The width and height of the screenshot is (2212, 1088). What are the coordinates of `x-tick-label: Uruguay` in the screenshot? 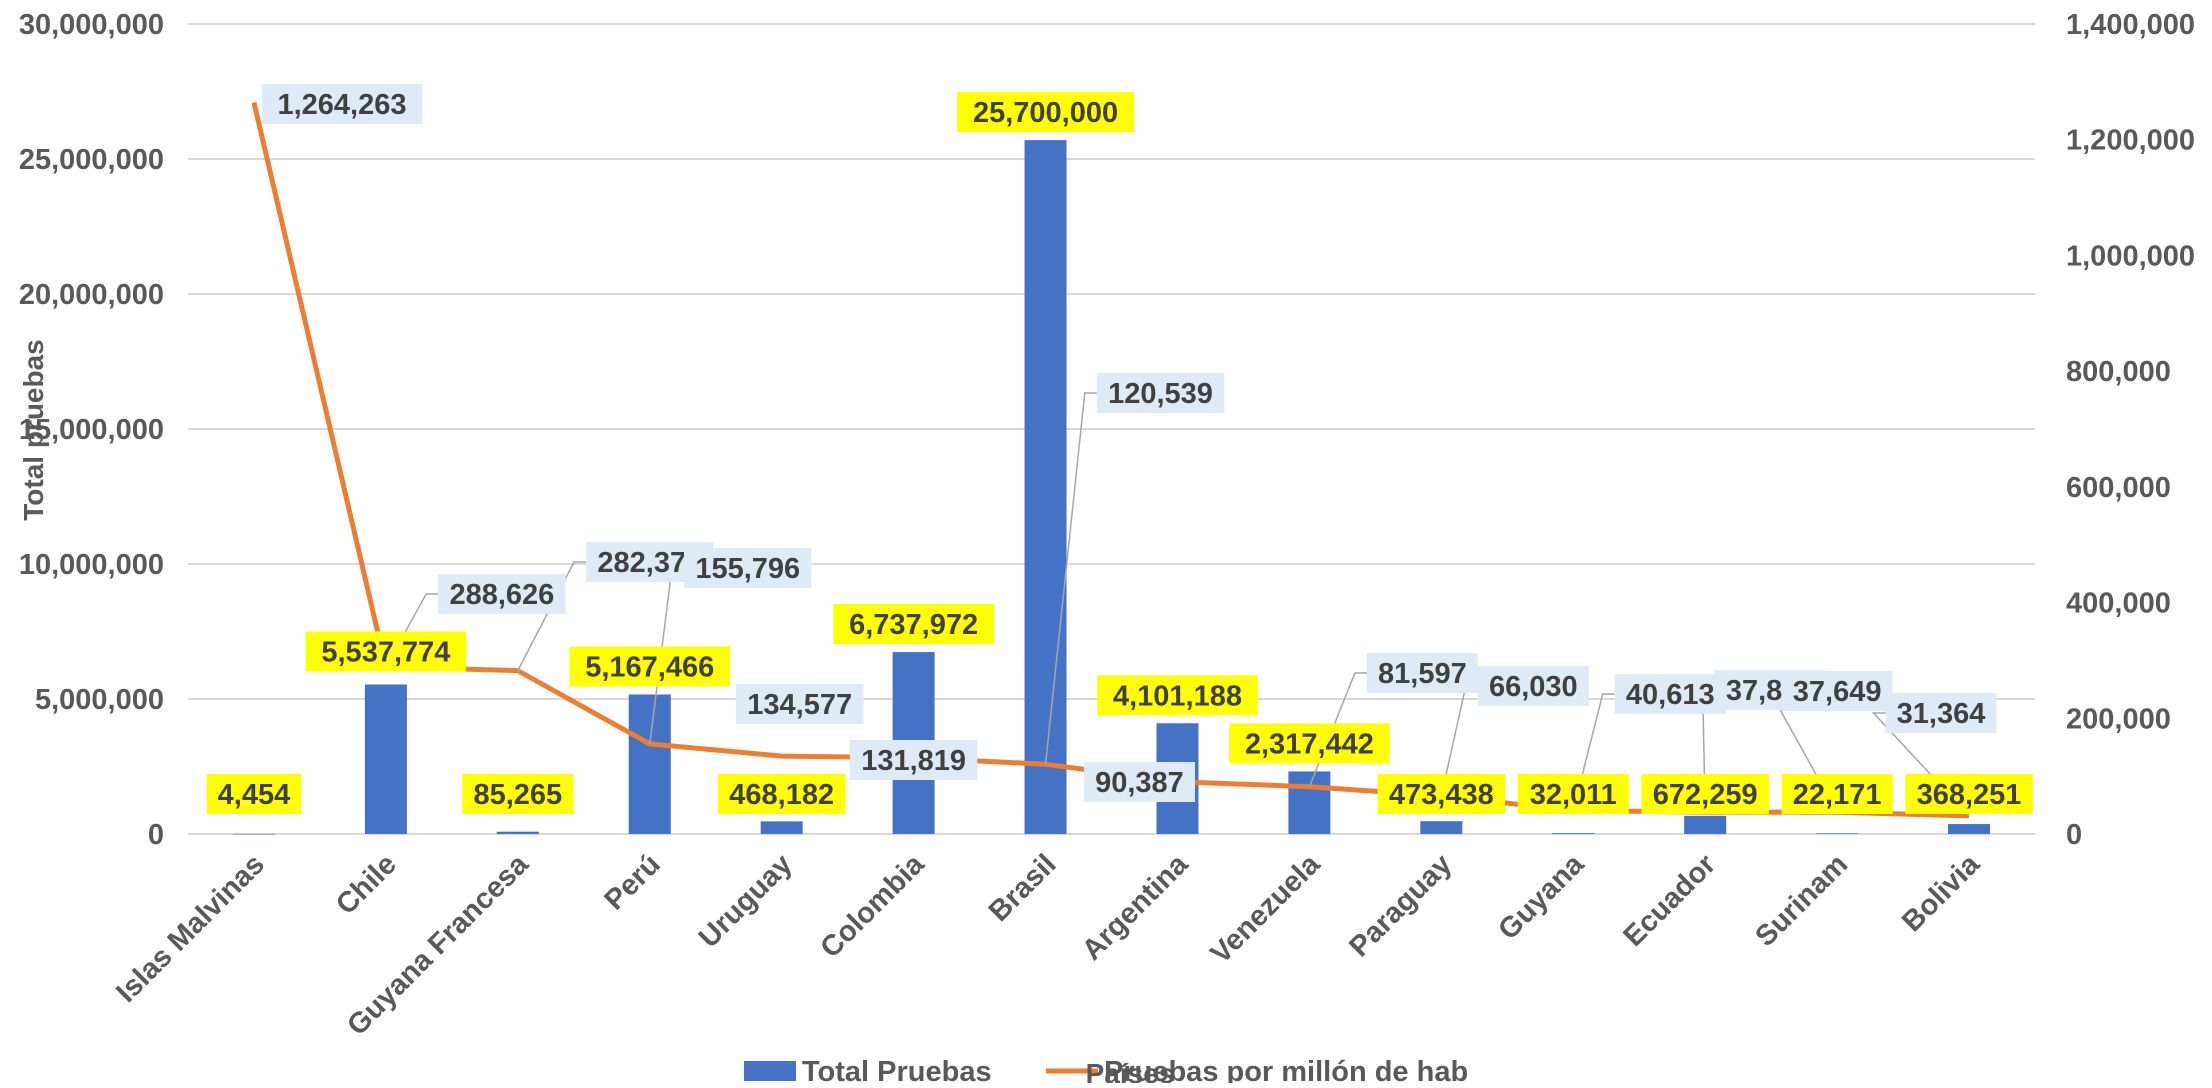 It's located at (746, 901).